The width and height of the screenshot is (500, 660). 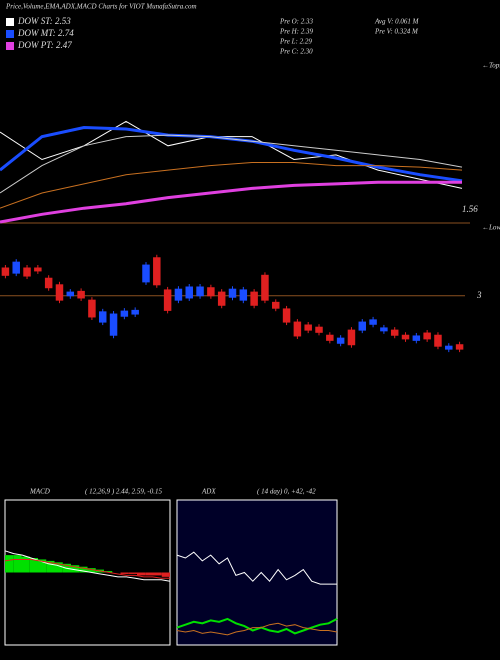 What do you see at coordinates (45, 33) in the screenshot?
I see `legend-label: DOW MT: 2.74` at bounding box center [45, 33].